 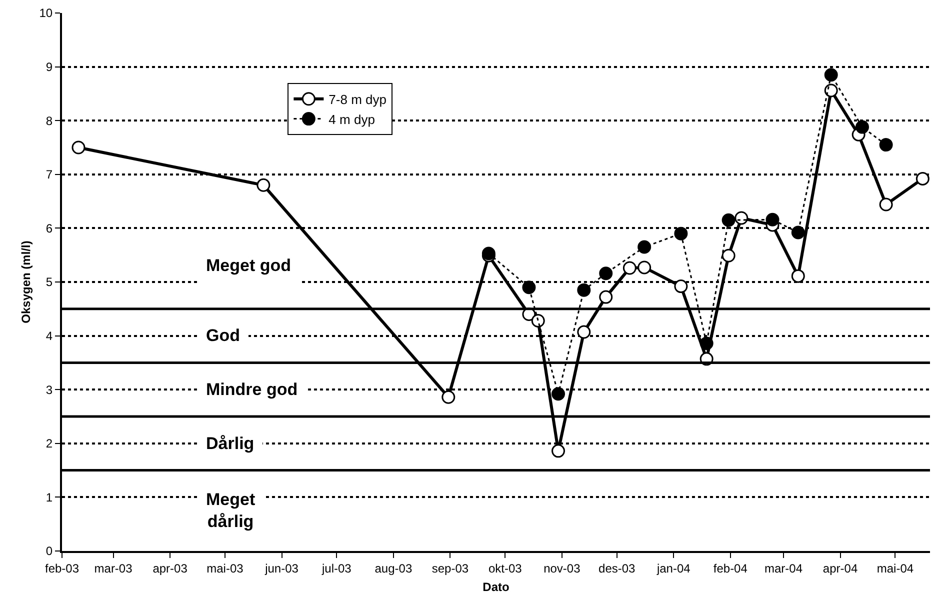 What do you see at coordinates (562, 568) in the screenshot?
I see `x-tick-label: nov-03` at bounding box center [562, 568].